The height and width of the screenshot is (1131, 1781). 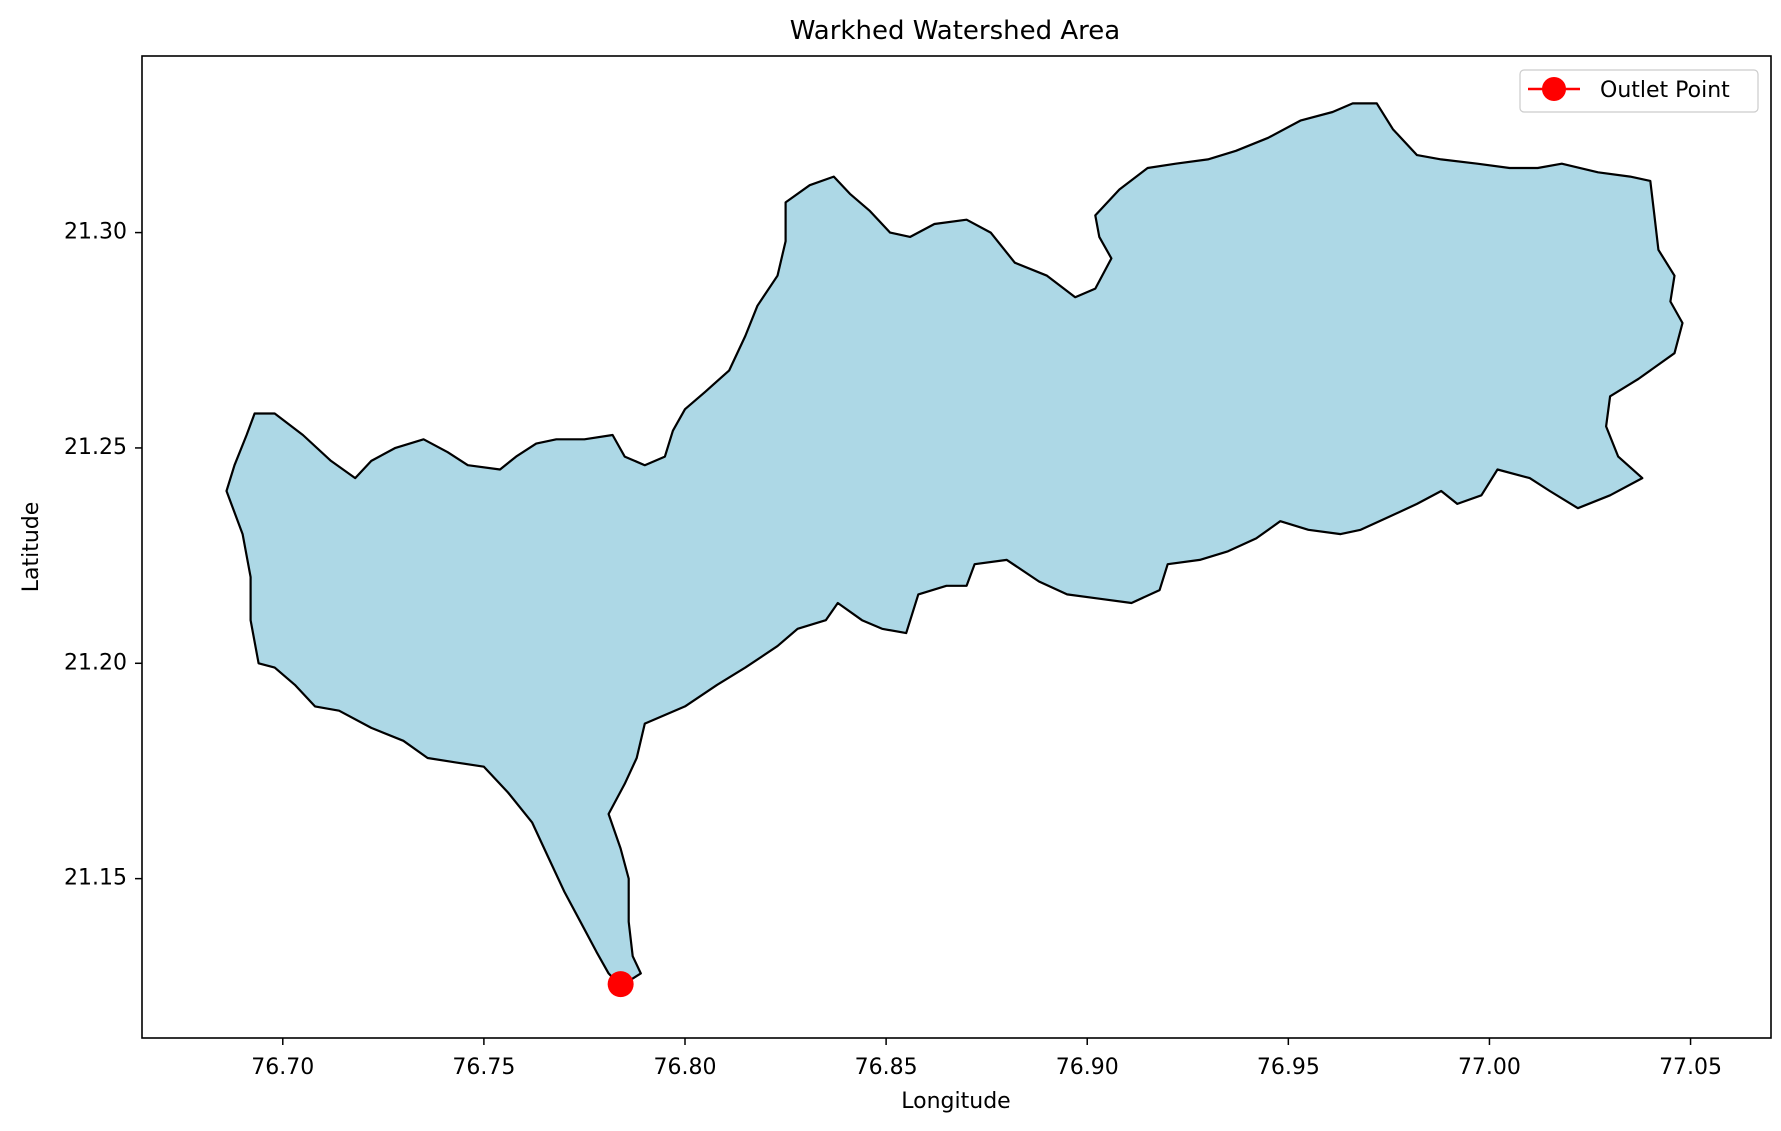 I want to click on legend: Outlet Point, so click(x=1639, y=91).